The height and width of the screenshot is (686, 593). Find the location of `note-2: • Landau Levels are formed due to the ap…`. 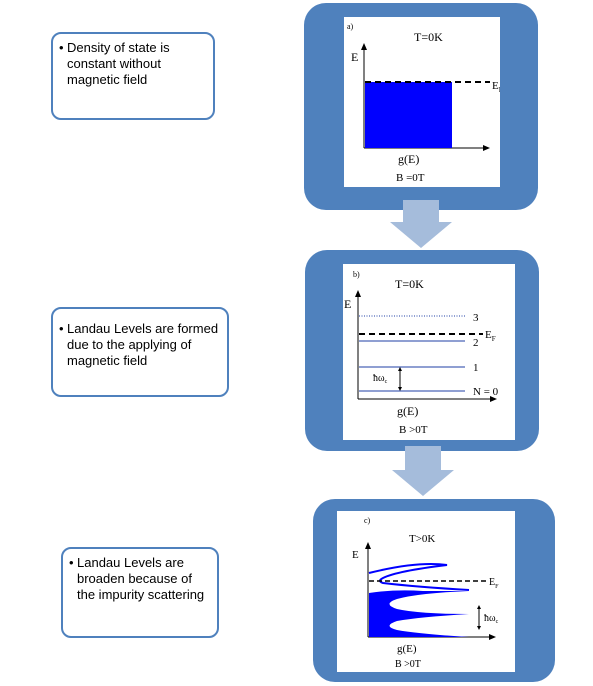

note-2: • Landau Levels are formed due to the ap… is located at coordinates (140, 352).